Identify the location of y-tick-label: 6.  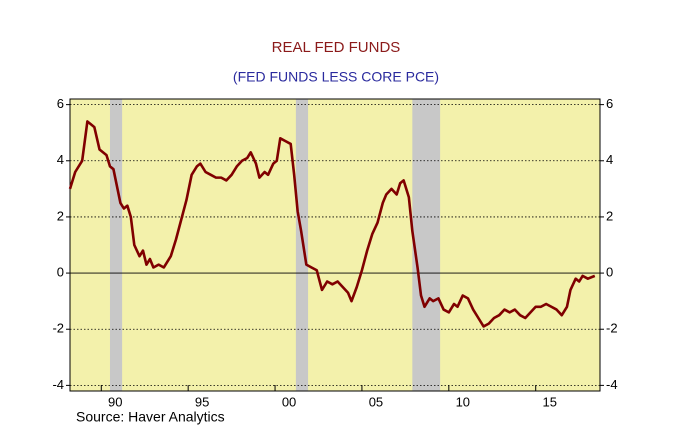
(60, 103).